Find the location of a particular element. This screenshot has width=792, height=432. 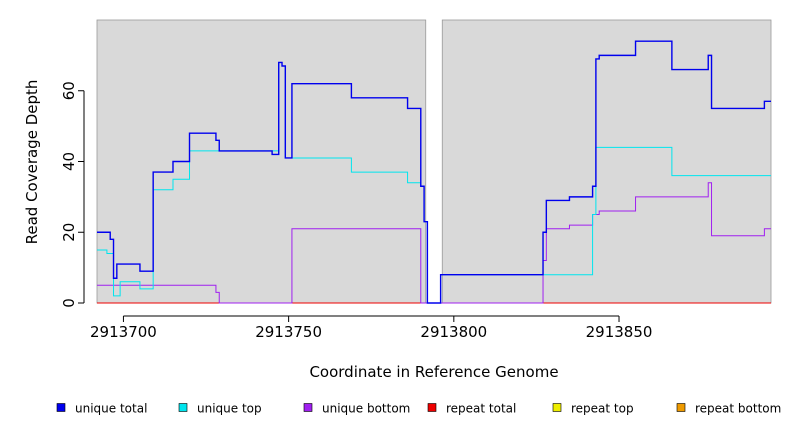

legend-label: unique top is located at coordinates (229, 409).